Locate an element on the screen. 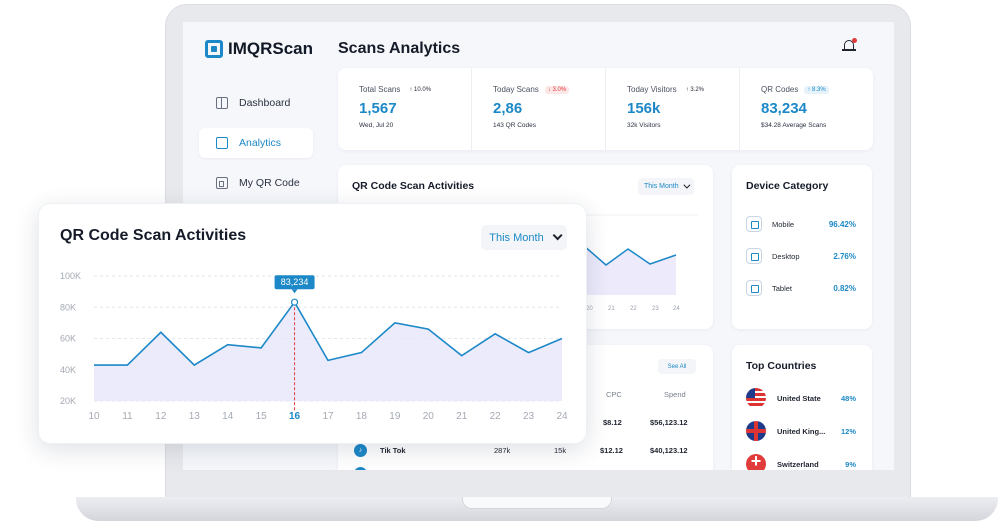  country-row: United State 48% is located at coordinates (801, 398).